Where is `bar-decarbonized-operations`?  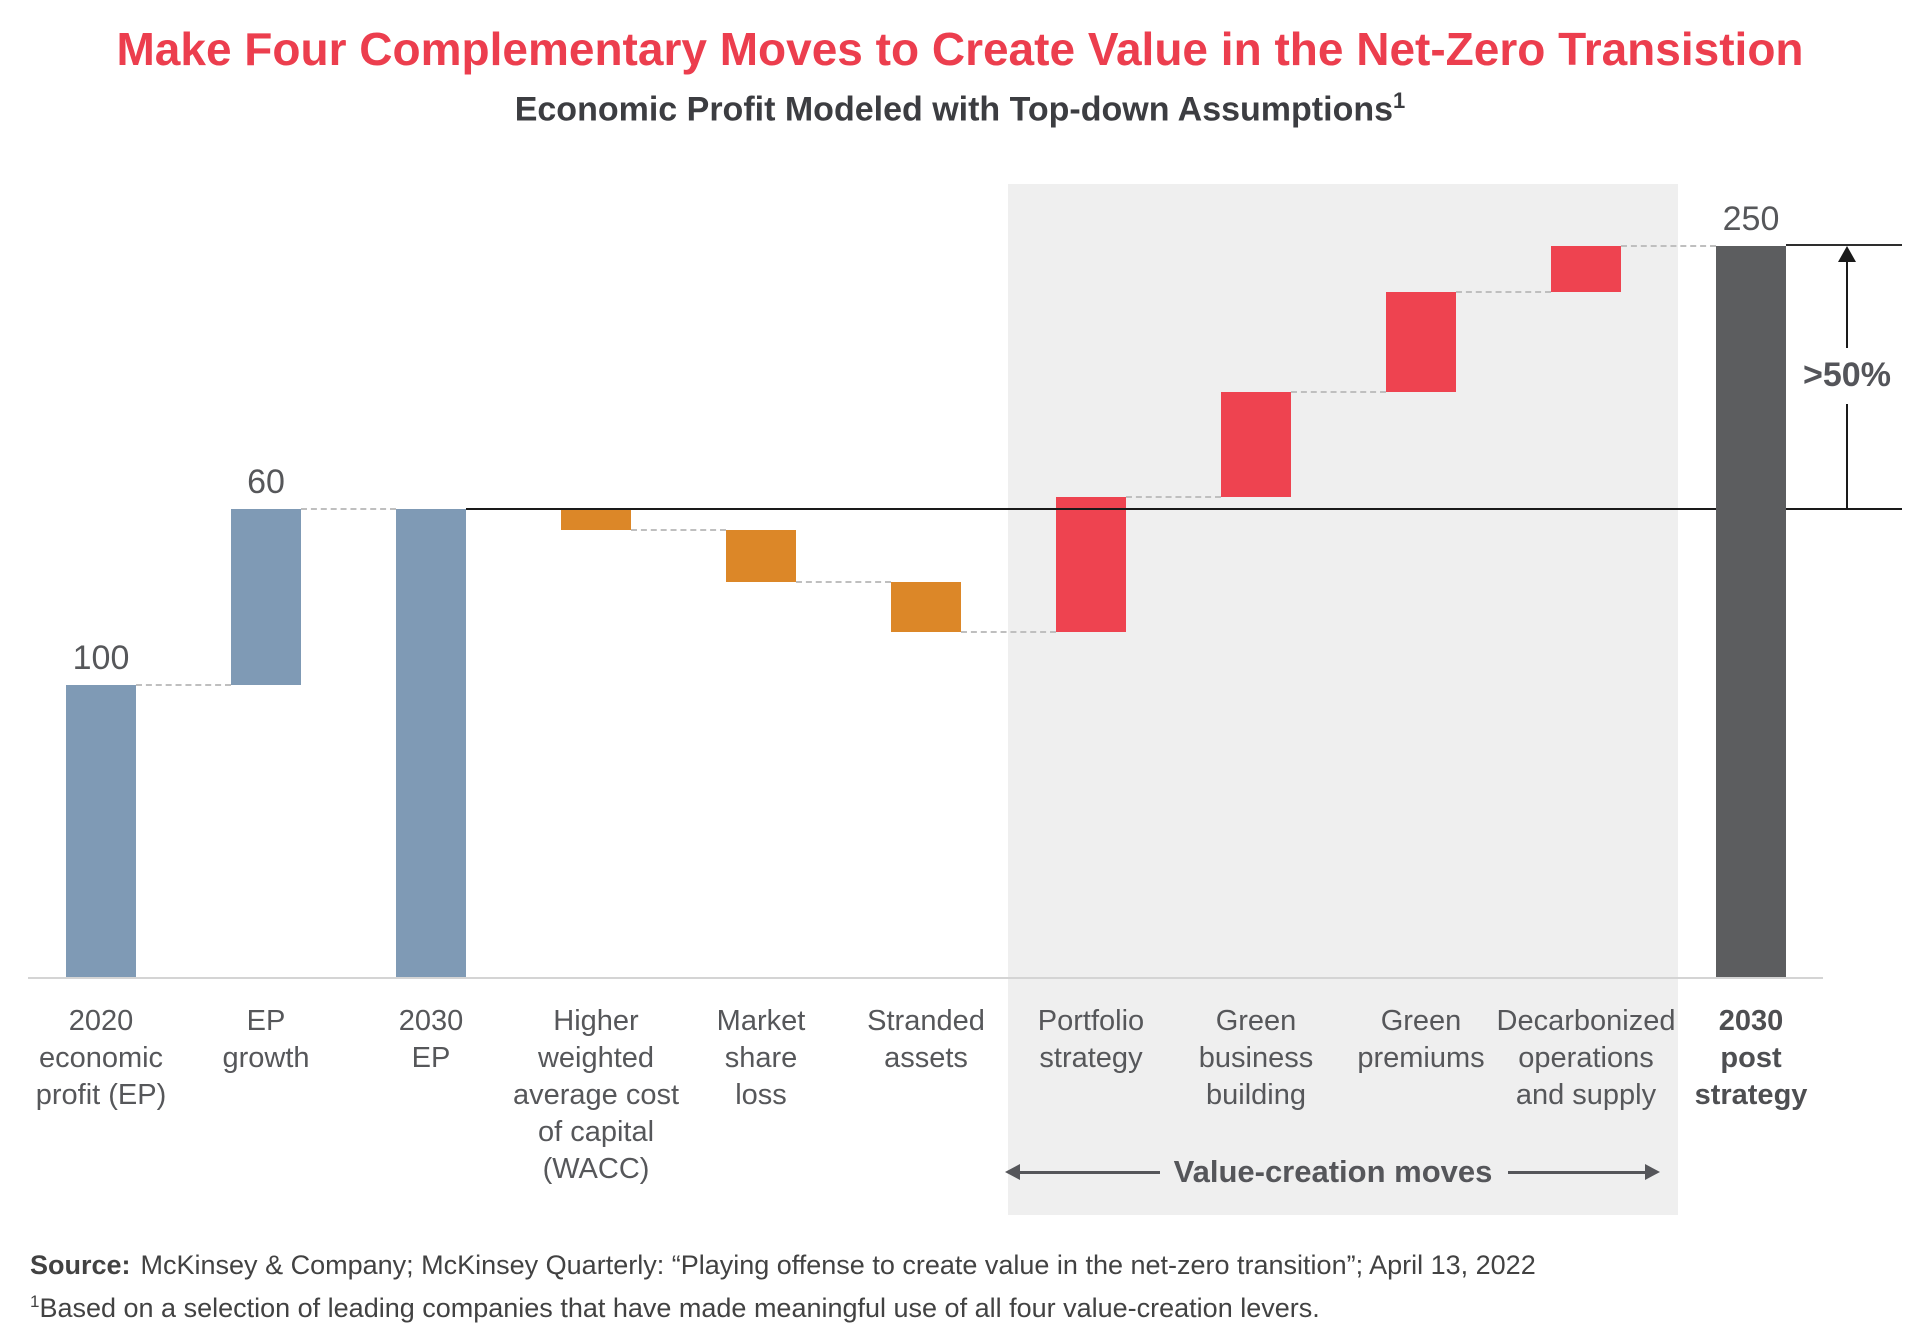
bar-decarbonized-operations is located at coordinates (1586, 269).